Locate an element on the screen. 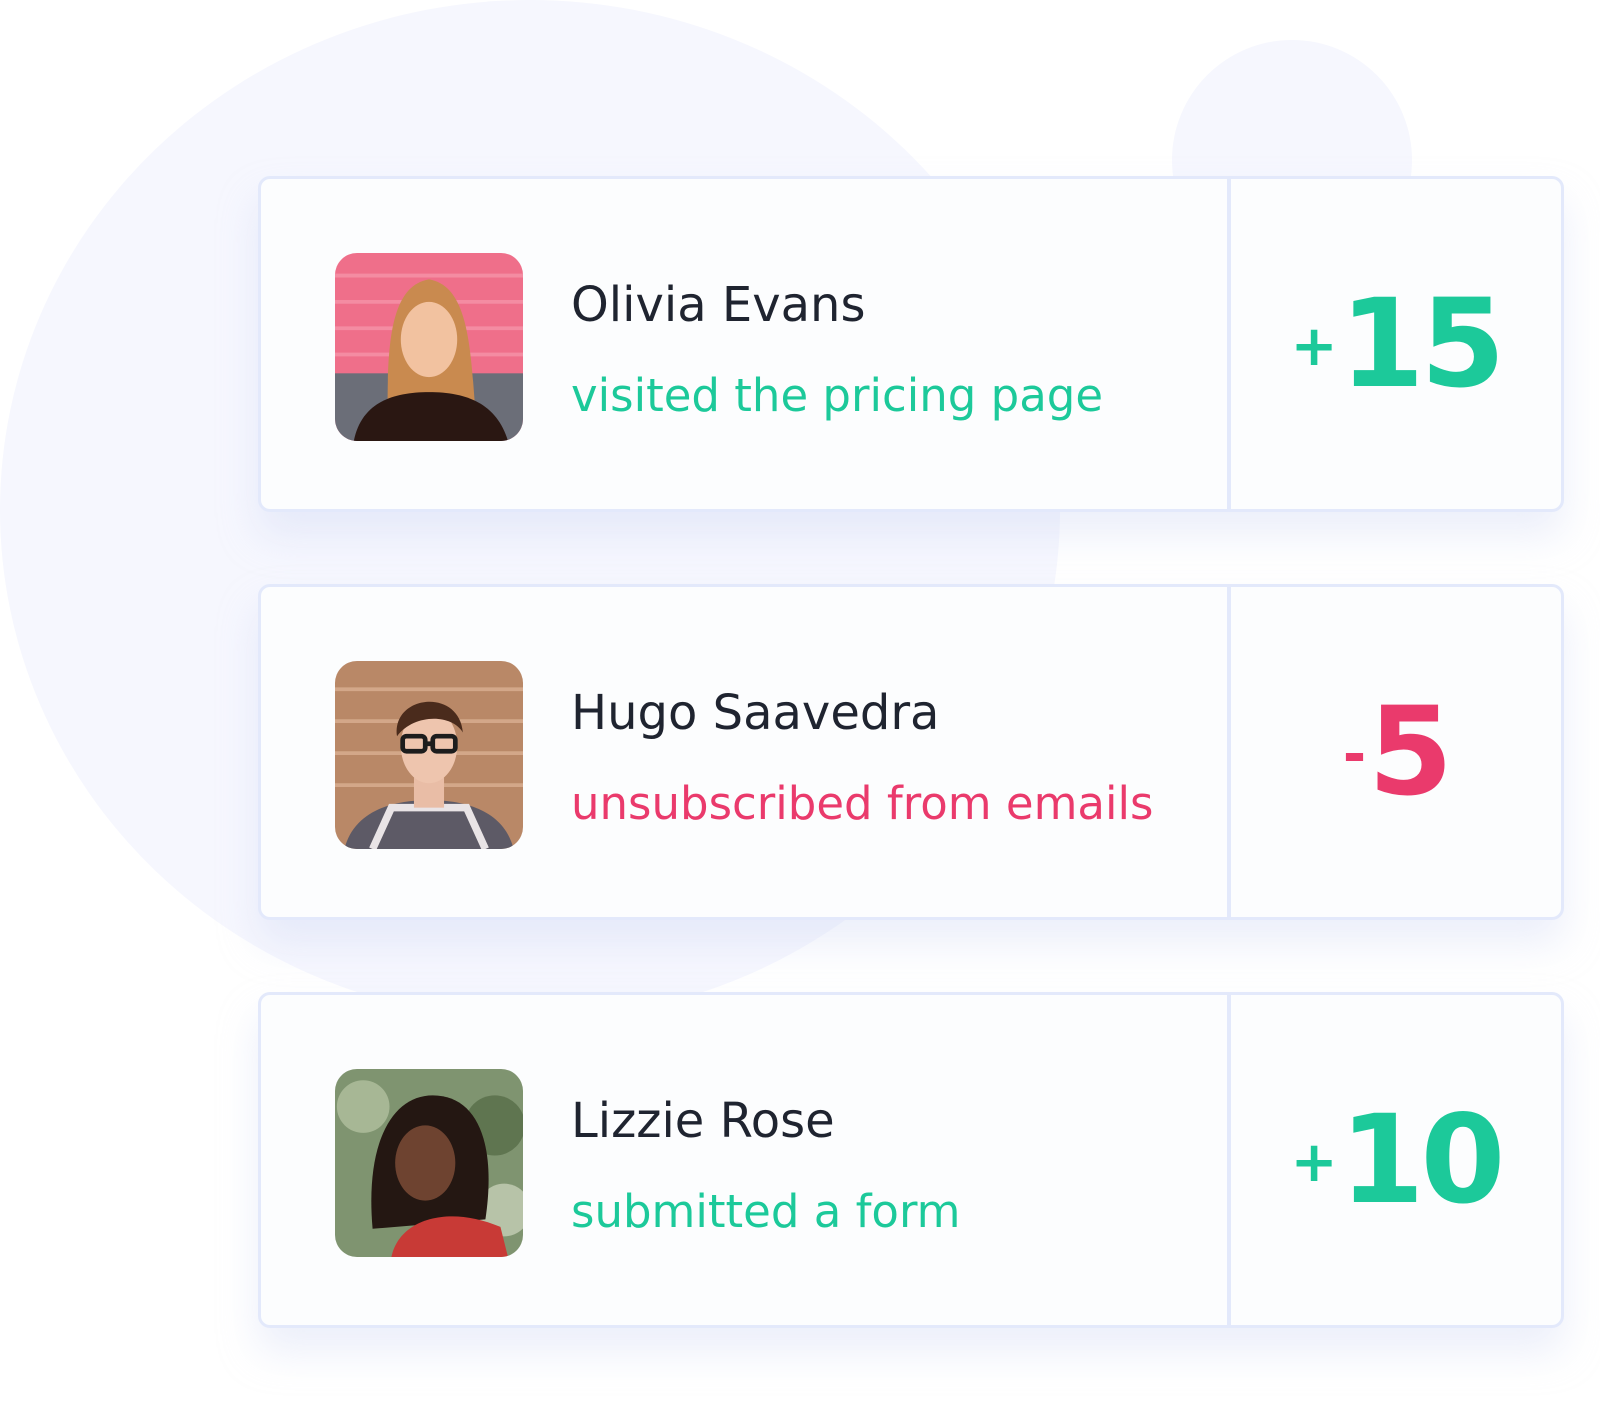  contact-name: Hugo Saavedra is located at coordinates (755, 713).